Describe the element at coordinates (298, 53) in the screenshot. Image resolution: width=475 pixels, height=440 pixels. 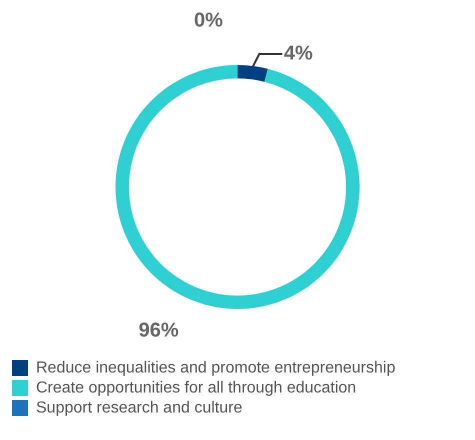
I see `data-label: 4%` at that location.